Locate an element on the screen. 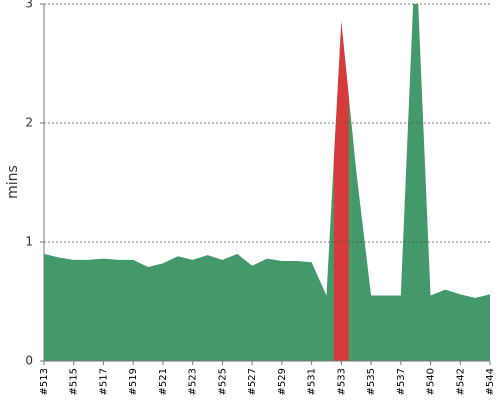  x-tick-label: #525 is located at coordinates (222, 381).